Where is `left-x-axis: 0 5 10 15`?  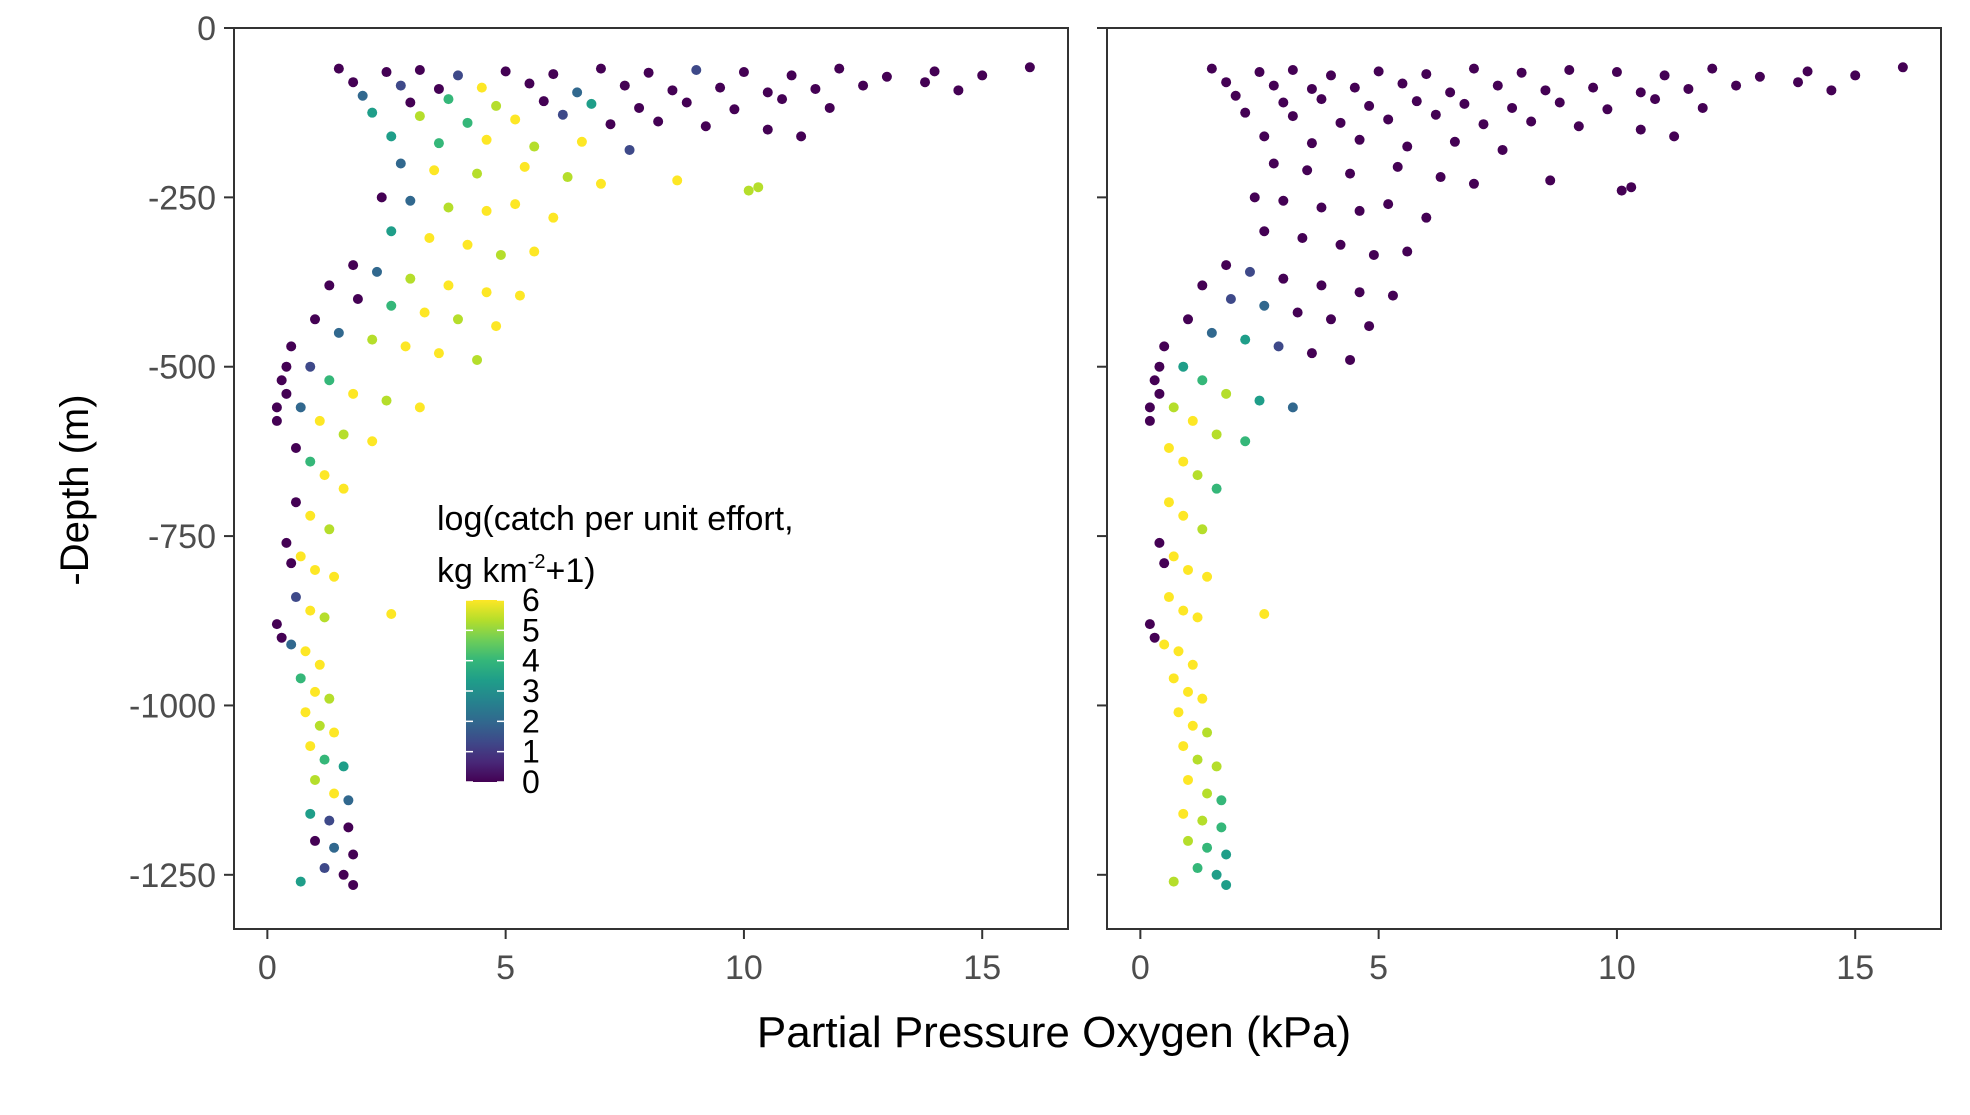
left-x-axis: 0 5 10 15 is located at coordinates (629, 958).